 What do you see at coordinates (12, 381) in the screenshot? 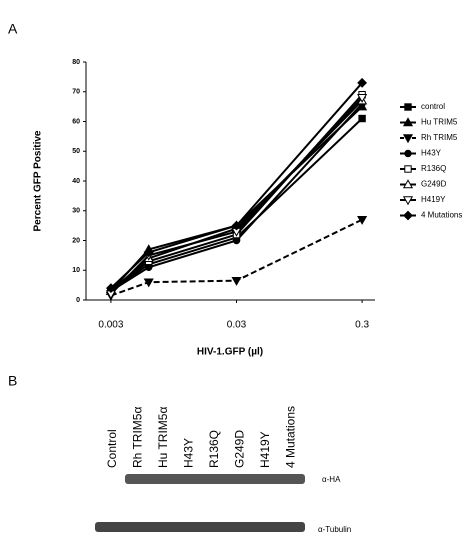
I see `panel-label: B` at bounding box center [12, 381].